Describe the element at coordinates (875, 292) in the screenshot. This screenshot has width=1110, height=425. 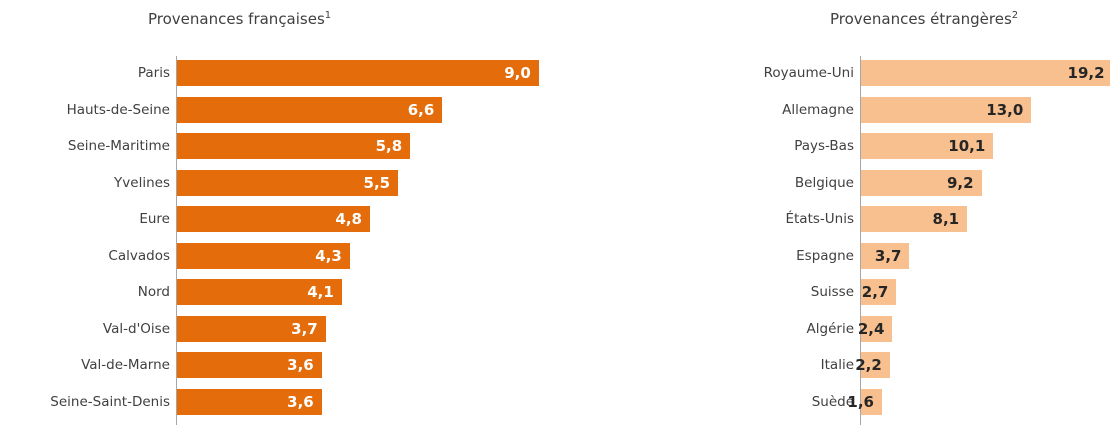
I see `data-label: 2,7` at that location.